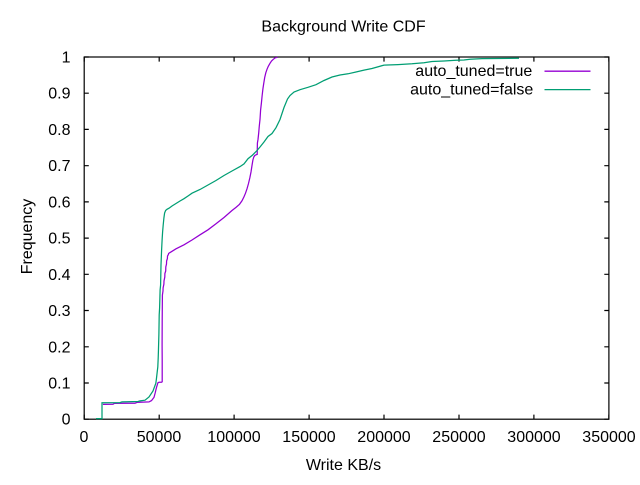  I want to click on svg-text: auto_tuned=false, so click(471, 89).